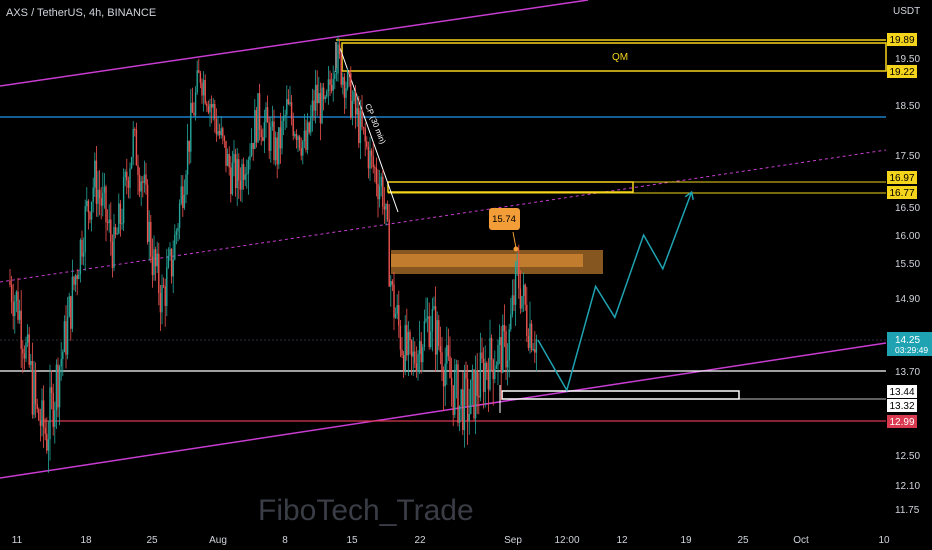 The height and width of the screenshot is (550, 932). Describe the element at coordinates (369, 130) in the screenshot. I see `cp-trendline` at that location.